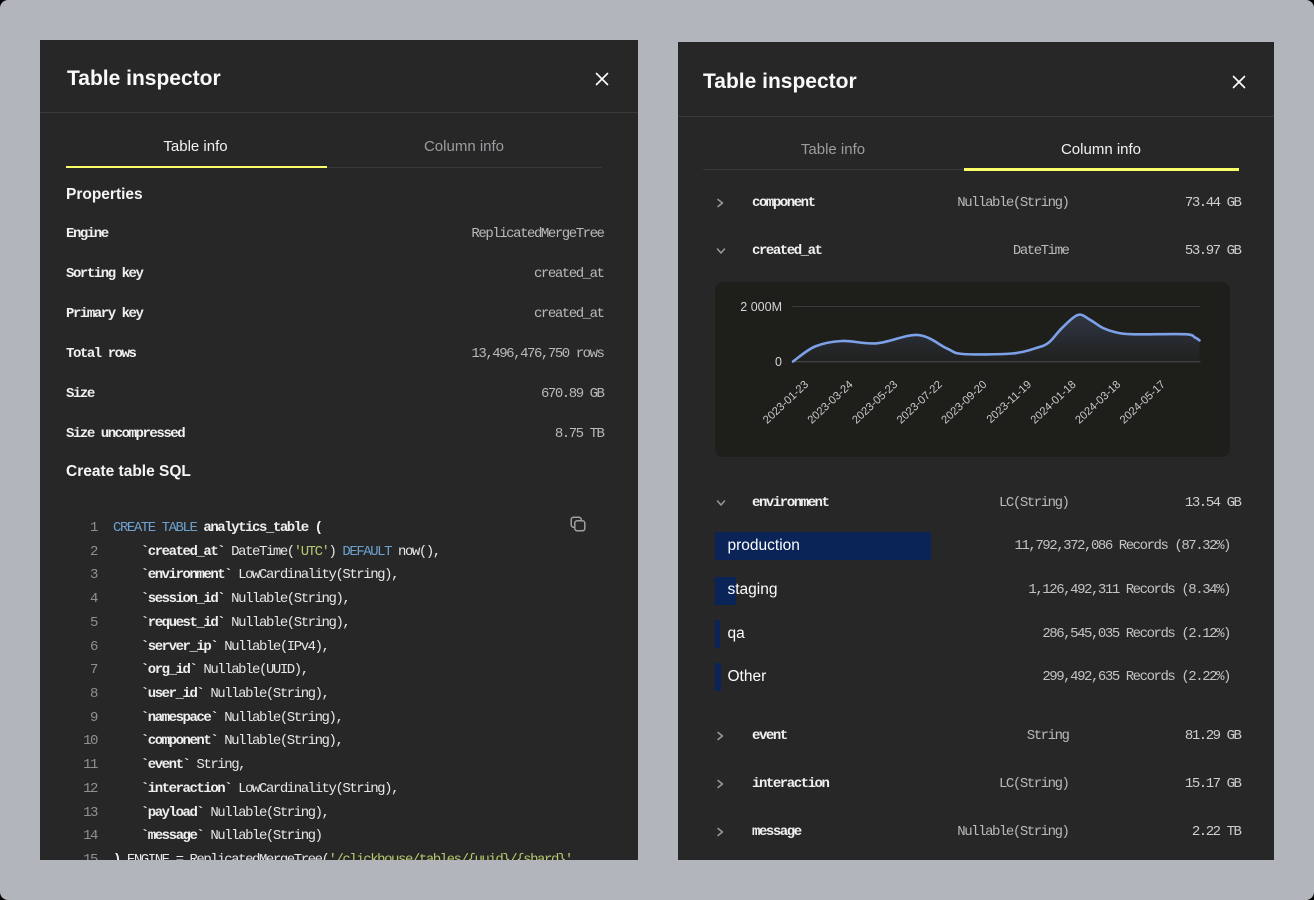  What do you see at coordinates (875, 402) in the screenshot?
I see `svg-text: 2023-05-23` at bounding box center [875, 402].